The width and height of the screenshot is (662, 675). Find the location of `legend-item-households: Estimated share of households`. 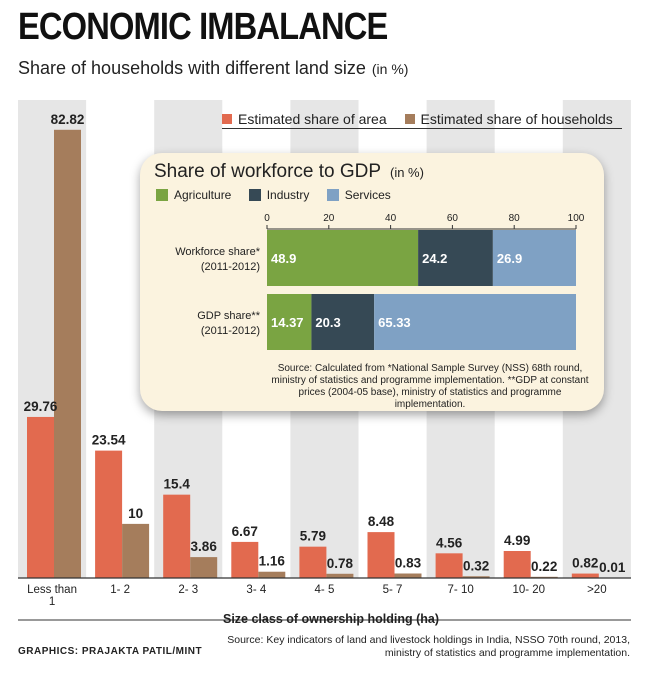

legend-item-households: Estimated share of households is located at coordinates (508, 119).